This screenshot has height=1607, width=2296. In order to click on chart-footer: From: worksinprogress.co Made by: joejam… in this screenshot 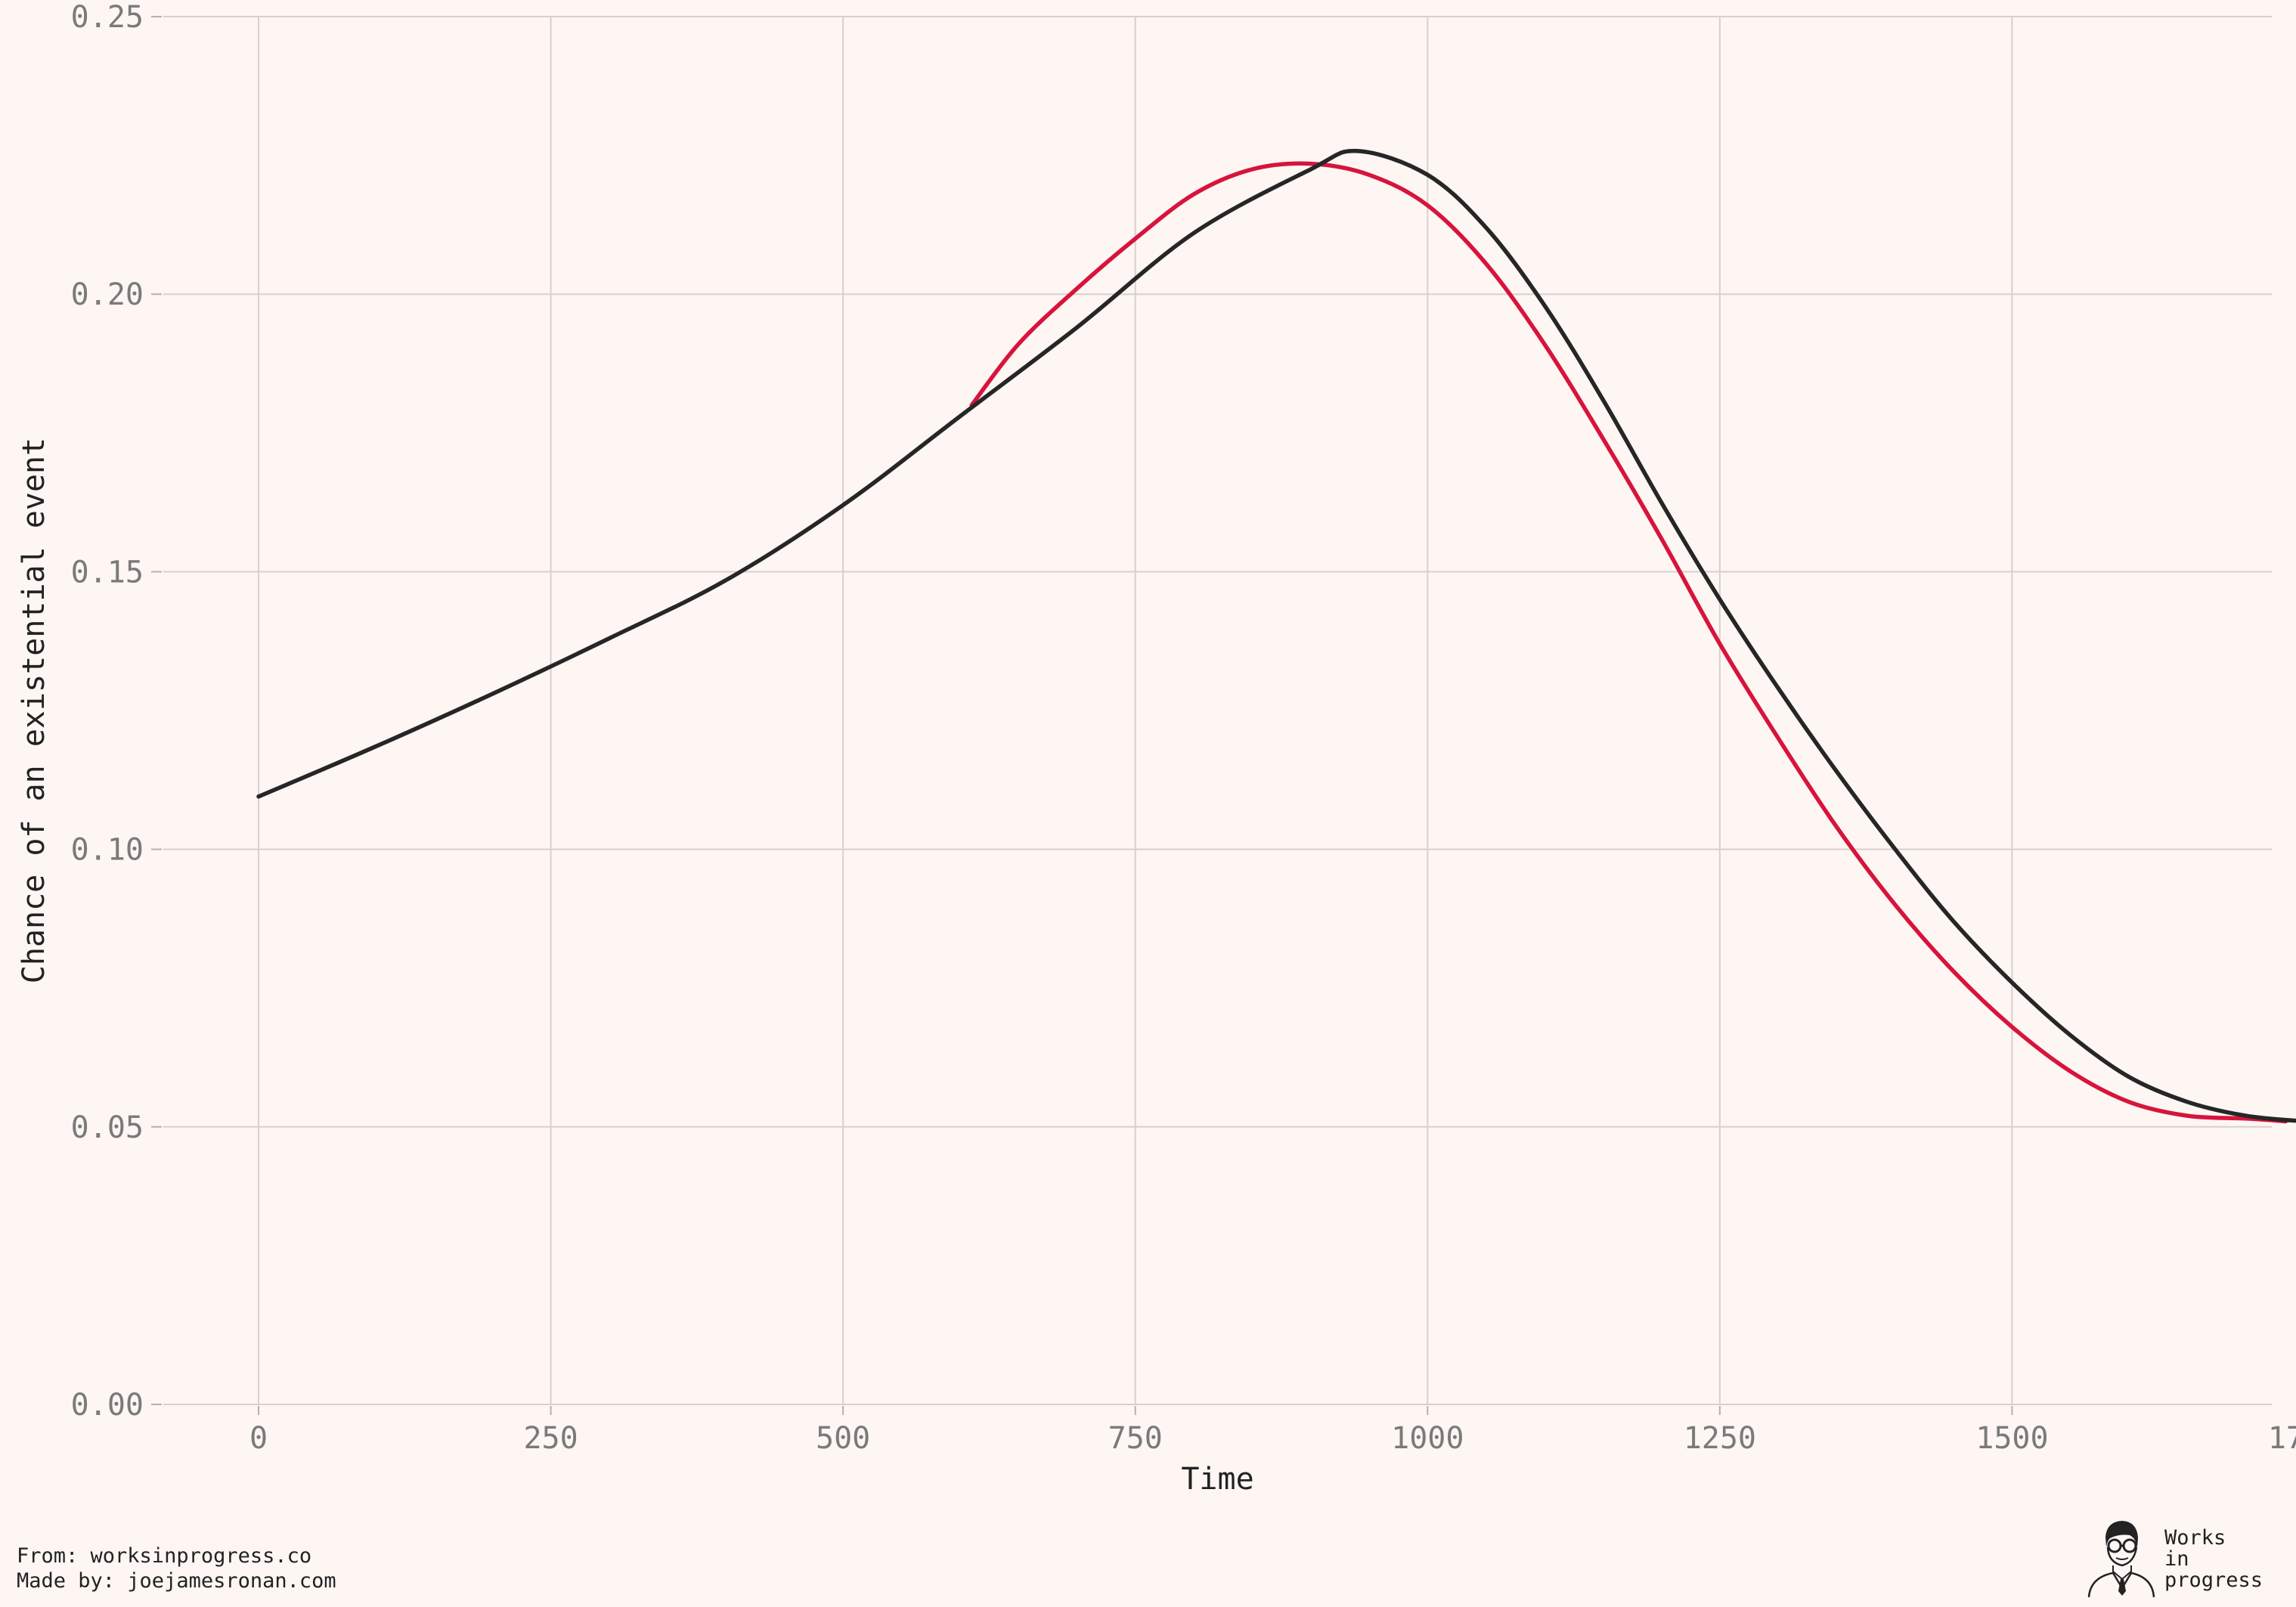, I will do `click(176, 1568)`.